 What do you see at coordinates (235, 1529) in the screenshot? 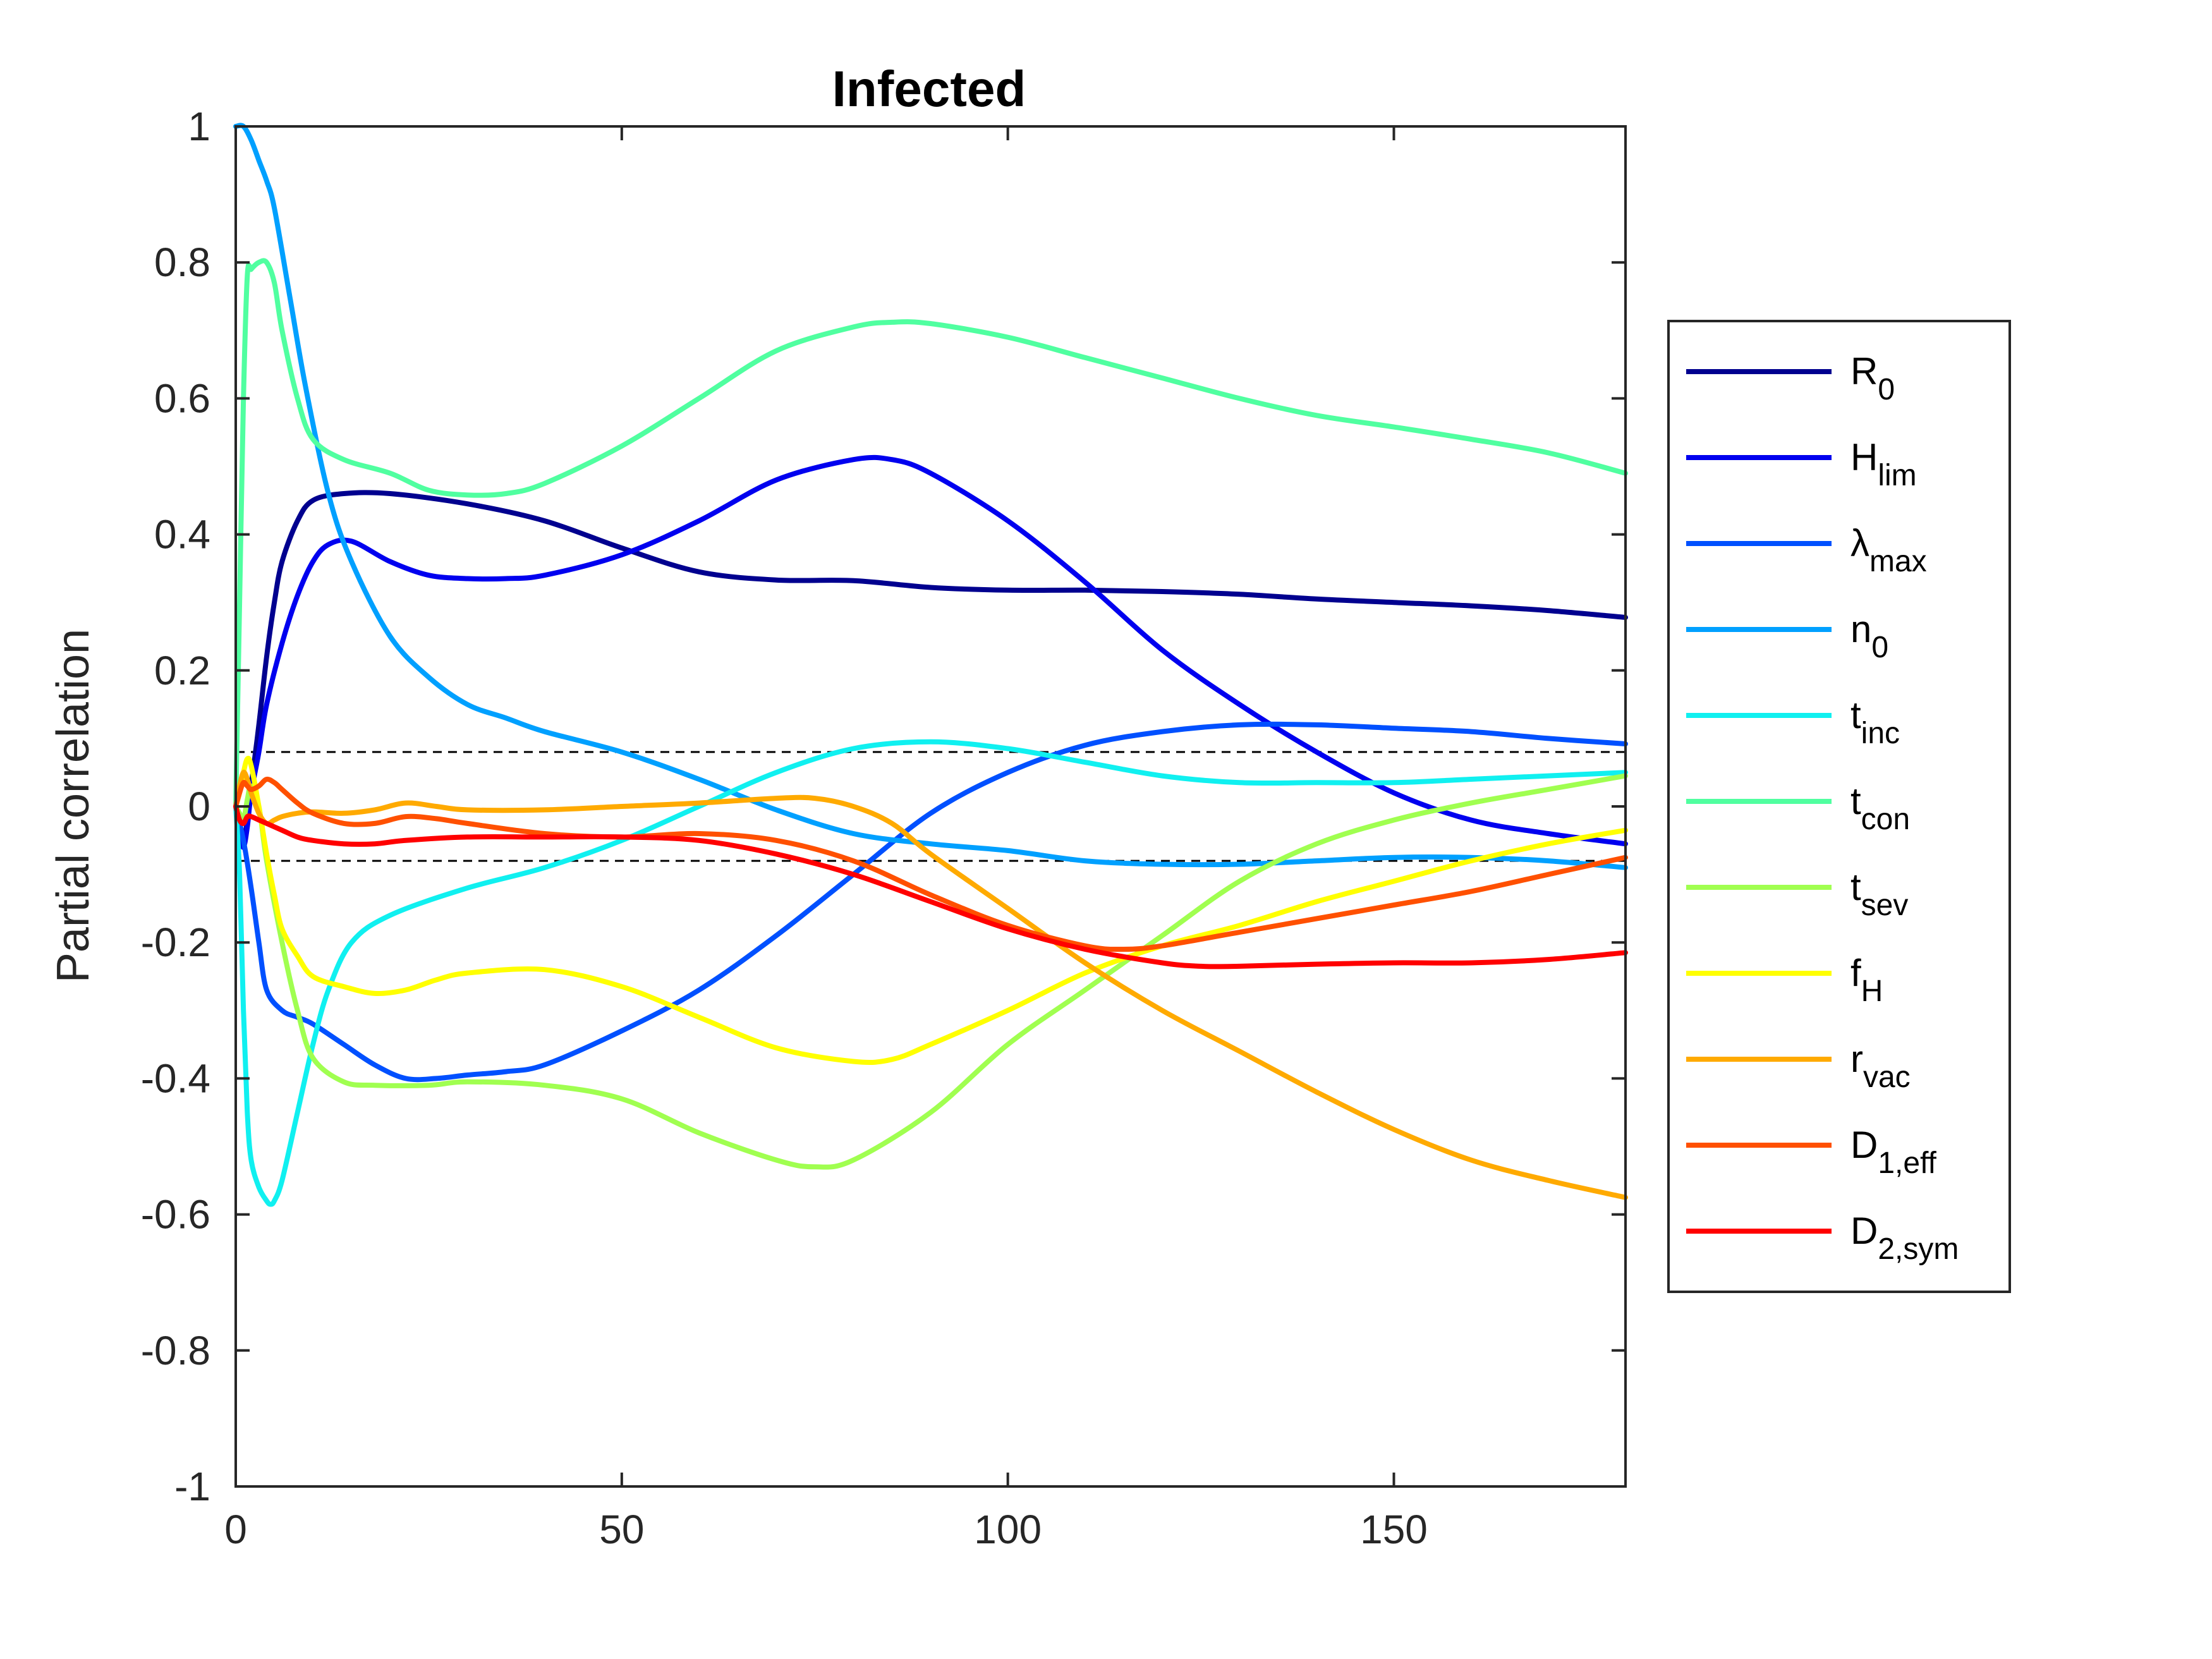
I see `x-tick-label: 0` at bounding box center [235, 1529].